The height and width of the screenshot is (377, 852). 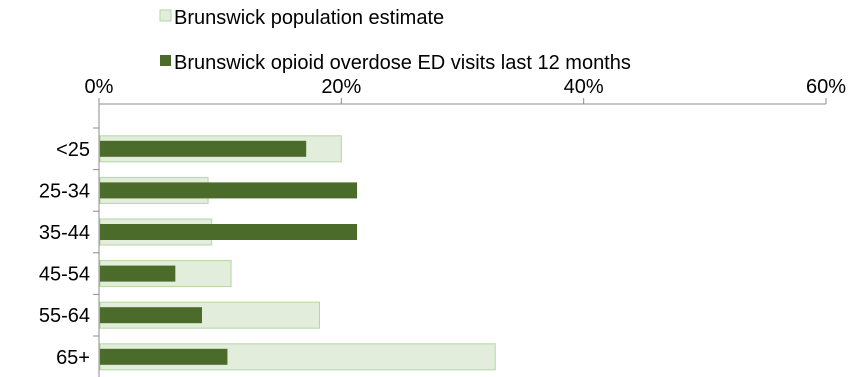 I want to click on category-label: 35-44, so click(x=64, y=233).